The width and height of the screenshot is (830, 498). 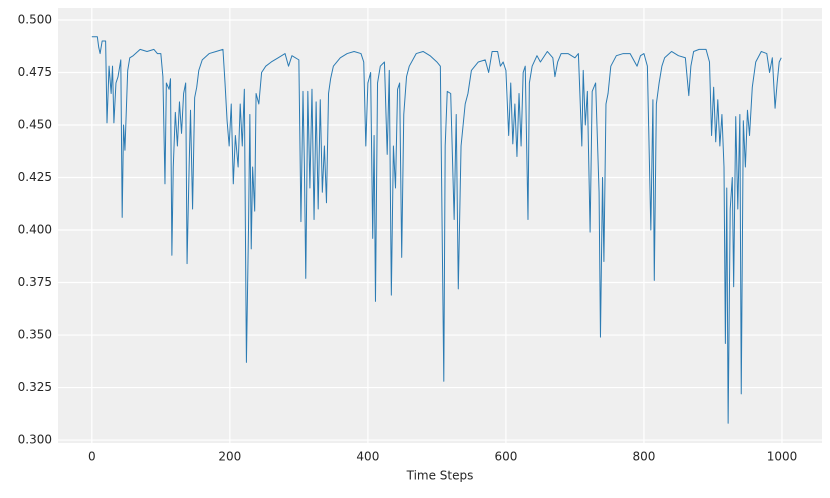 What do you see at coordinates (35, 440) in the screenshot?
I see `y-tick-label: 0.300` at bounding box center [35, 440].